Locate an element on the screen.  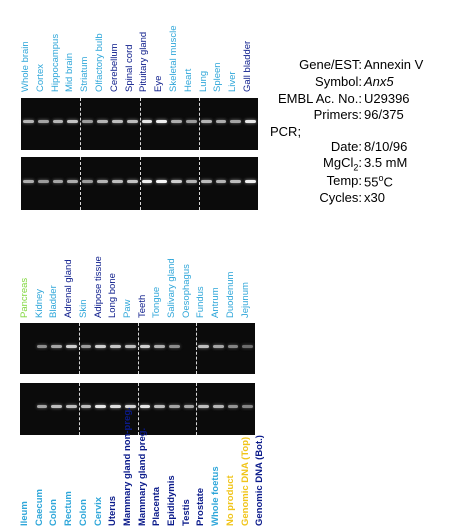
gene-row: Gene/EST: Annexin V is located at coordinates (363, 66).